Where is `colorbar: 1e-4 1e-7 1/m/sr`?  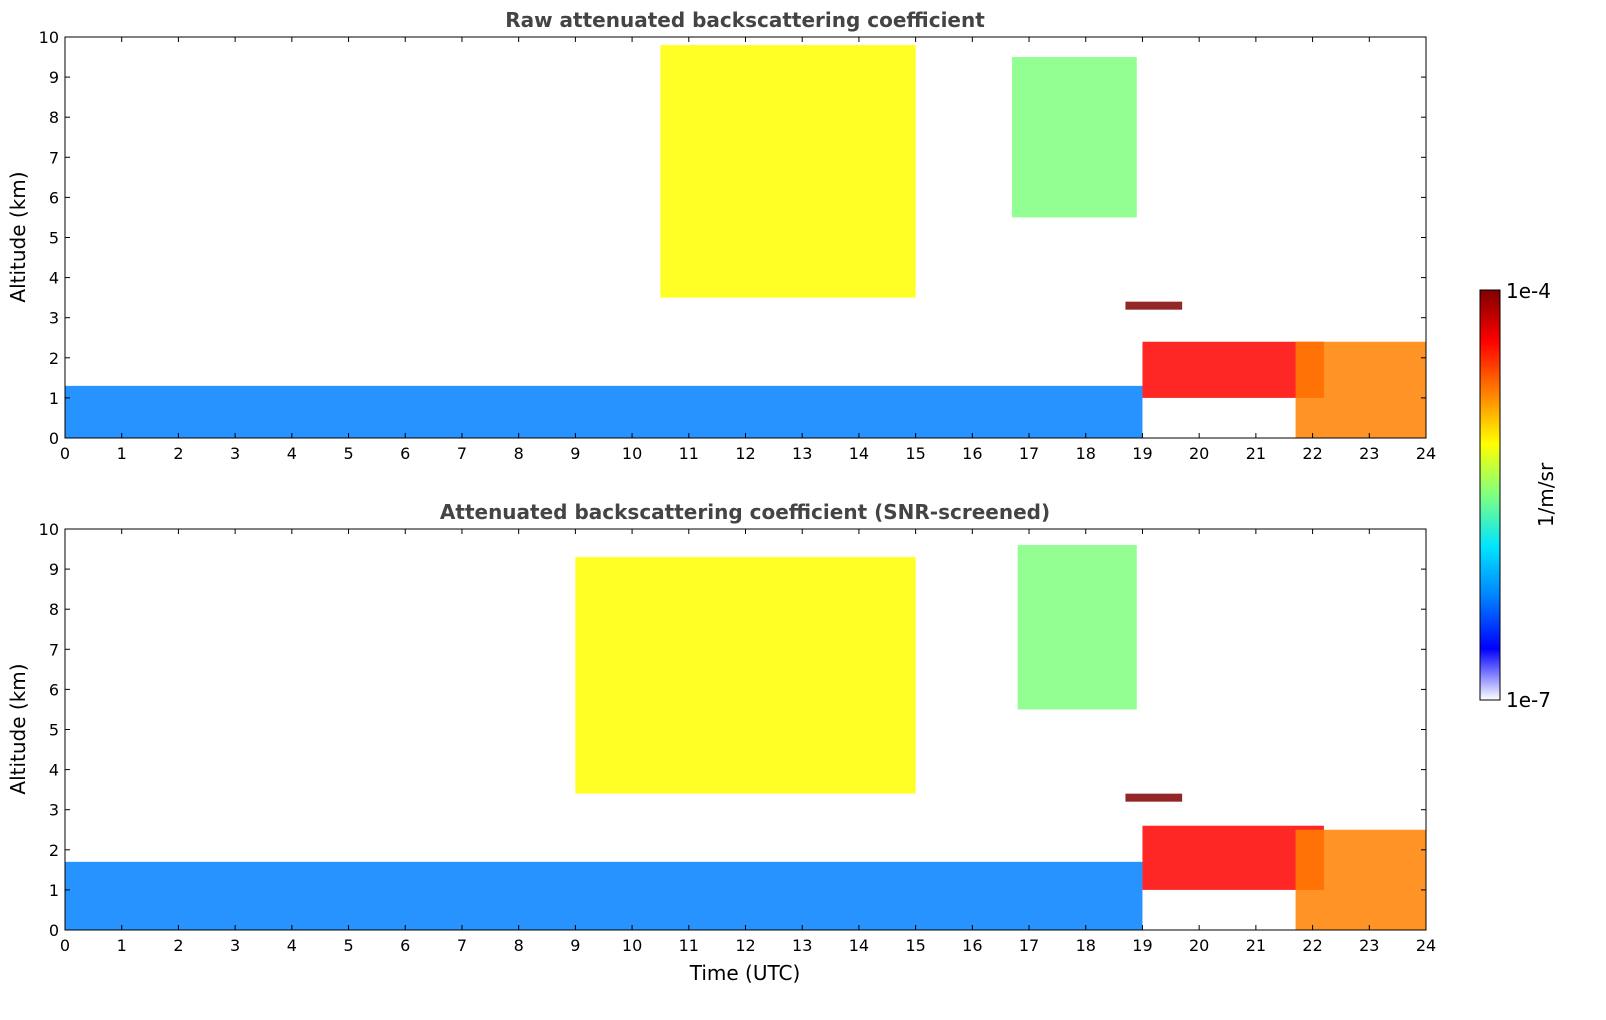 colorbar: 1e-4 1e-7 1/m/sr is located at coordinates (1518, 495).